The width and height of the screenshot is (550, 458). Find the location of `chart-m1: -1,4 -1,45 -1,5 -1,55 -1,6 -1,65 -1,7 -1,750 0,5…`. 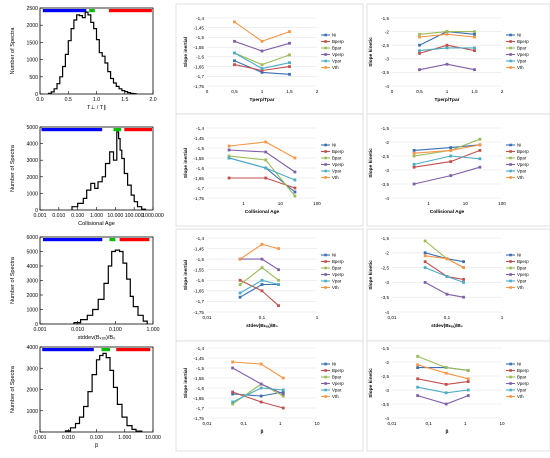

chart-m1: -1,4 -1,45 -1,5 -1,55 -1,6 -1,65 -1,7 -1,750 0,5… is located at coordinates (269, 59).